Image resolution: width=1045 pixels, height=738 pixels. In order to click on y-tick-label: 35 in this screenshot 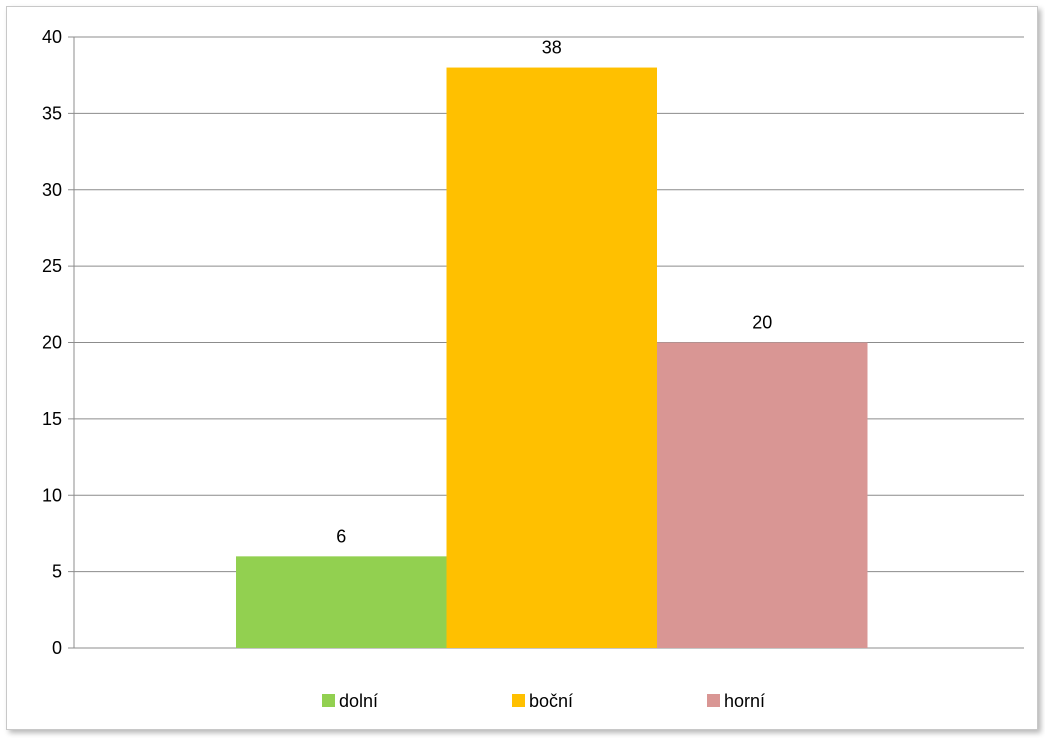, I will do `click(52, 113)`.